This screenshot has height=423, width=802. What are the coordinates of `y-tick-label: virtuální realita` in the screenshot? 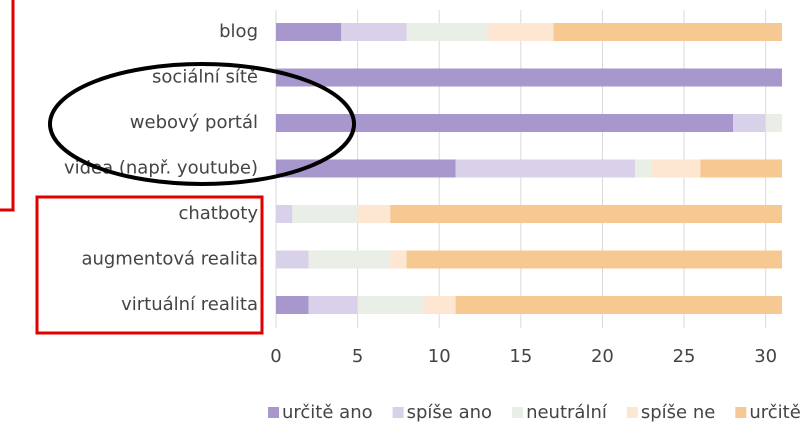 It's located at (189, 304).